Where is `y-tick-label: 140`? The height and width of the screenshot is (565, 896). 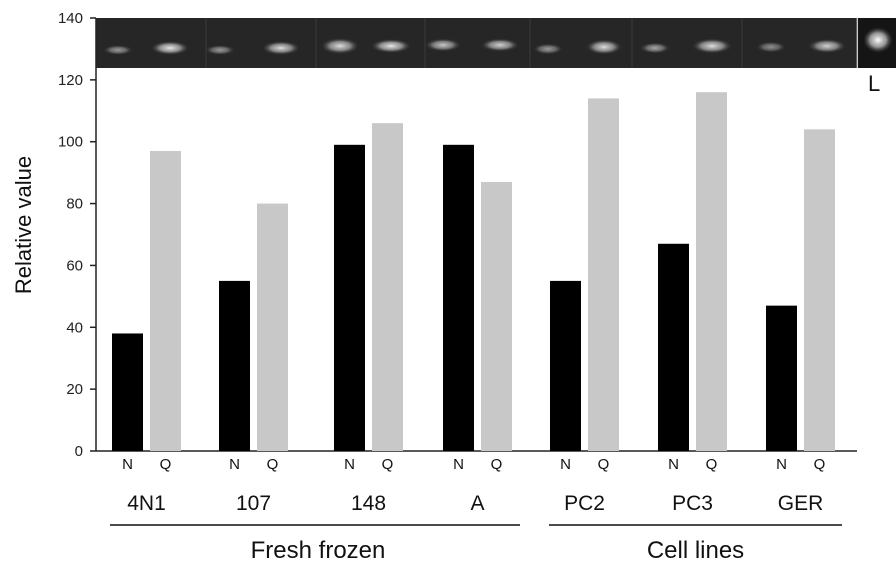
y-tick-label: 140 is located at coordinates (70, 18).